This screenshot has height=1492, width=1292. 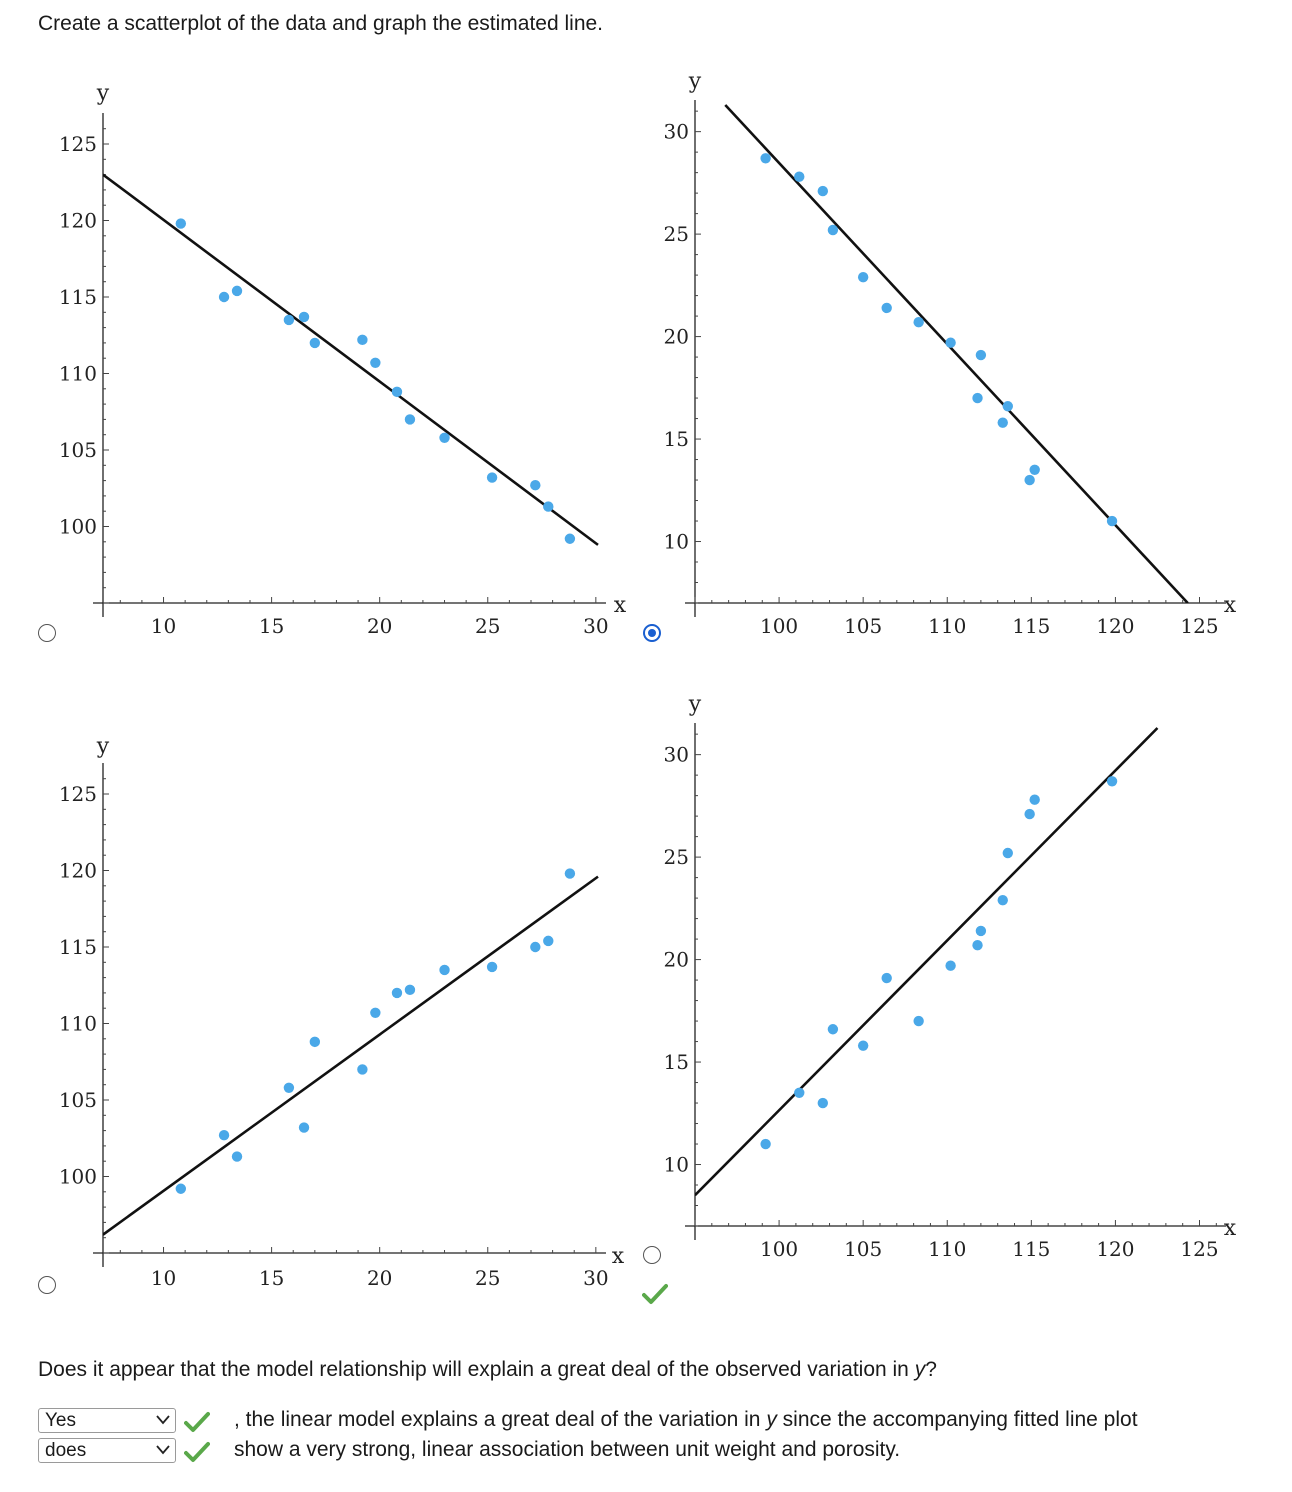 I want to click on x-tick-label: 110, so click(x=947, y=626).